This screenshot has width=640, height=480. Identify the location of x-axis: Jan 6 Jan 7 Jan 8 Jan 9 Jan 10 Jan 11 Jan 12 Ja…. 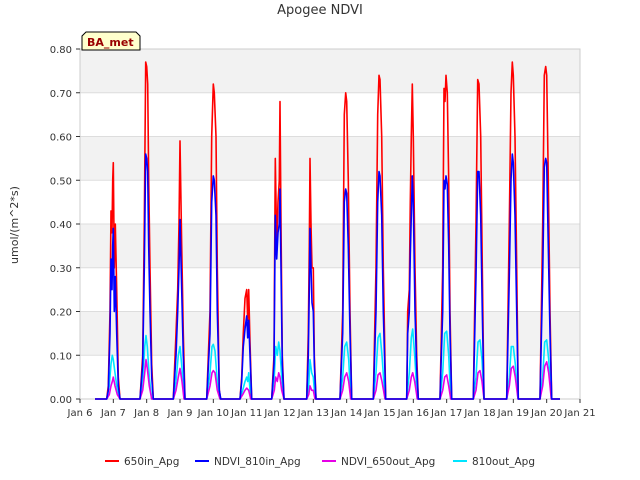
(331, 409).